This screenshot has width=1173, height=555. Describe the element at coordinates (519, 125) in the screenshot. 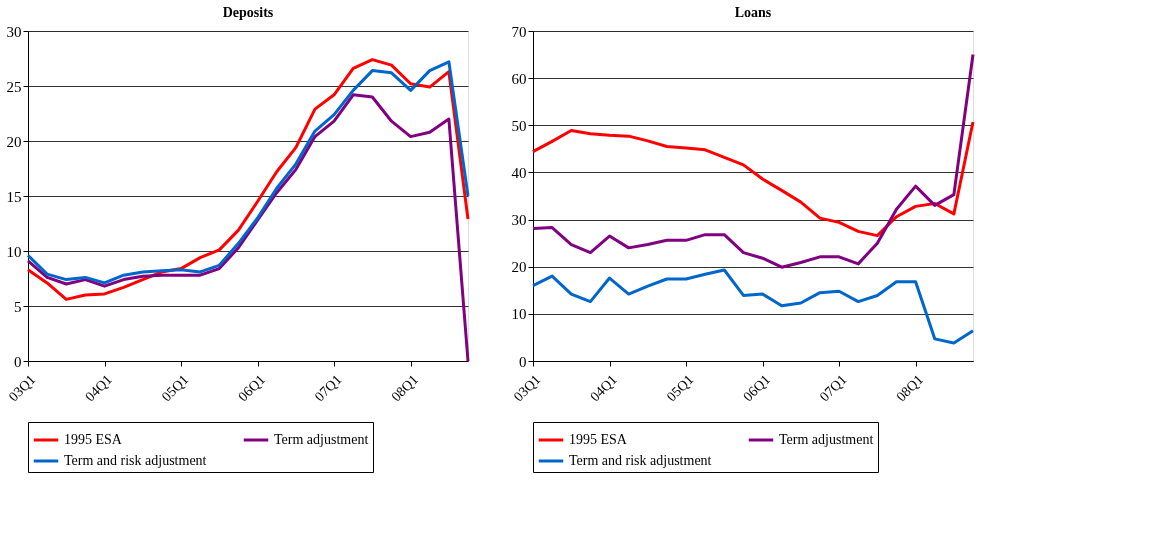

I see `y-tick-label: 50` at that location.